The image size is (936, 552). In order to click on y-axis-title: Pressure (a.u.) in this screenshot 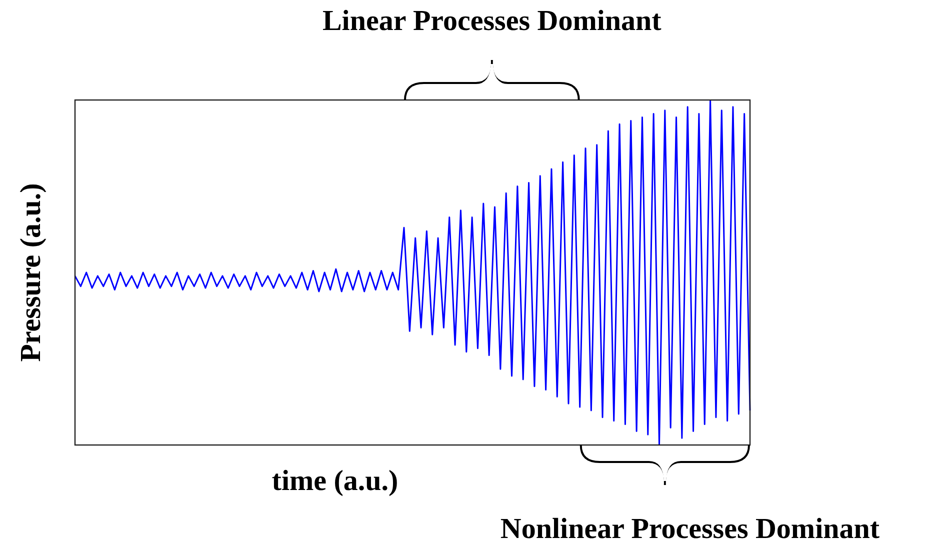, I will do `click(31, 272)`.